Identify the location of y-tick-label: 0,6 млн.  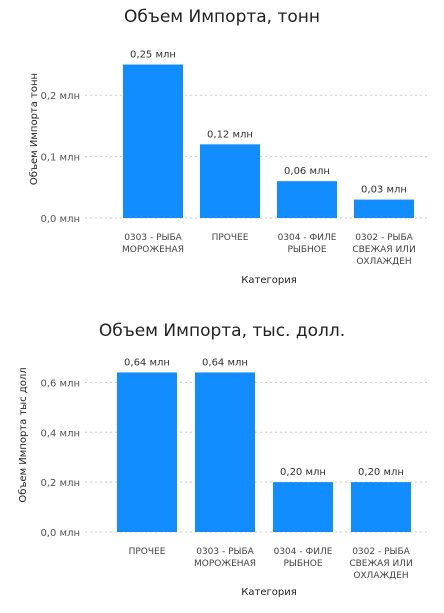
(60, 383).